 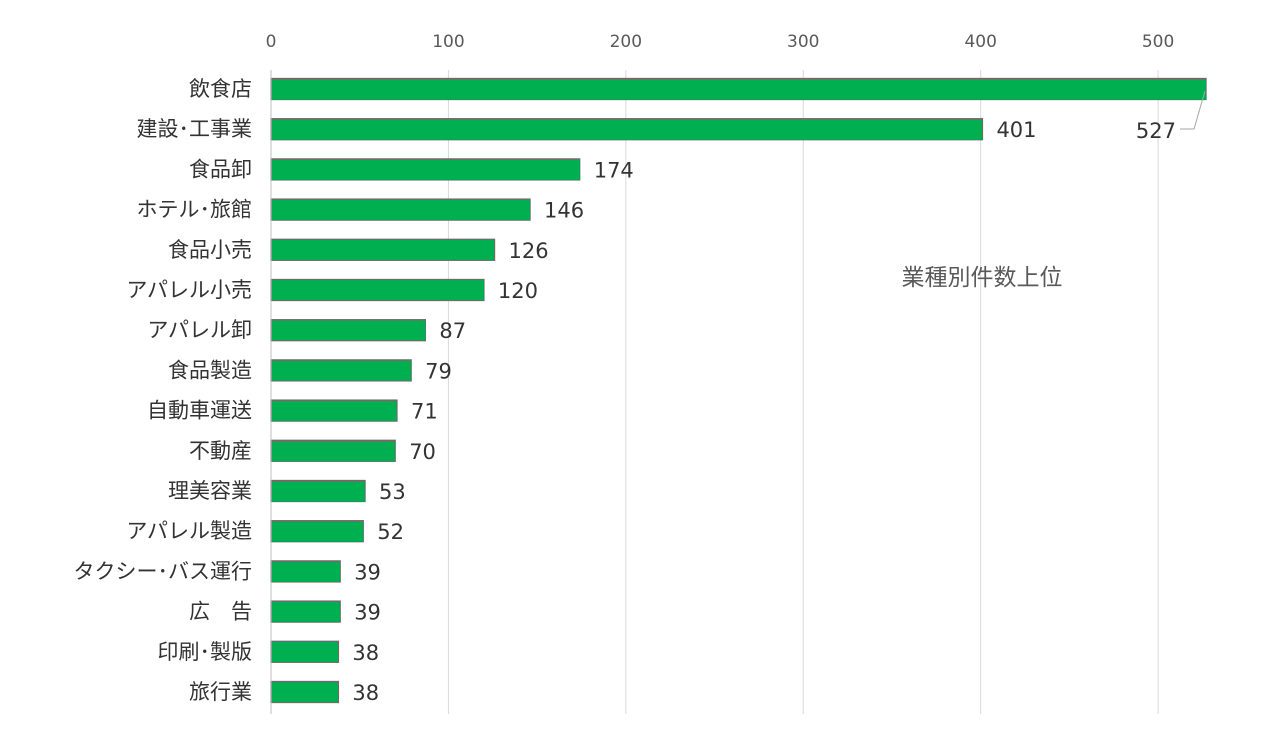 What do you see at coordinates (614, 170) in the screenshot?
I see `data-label: 174` at bounding box center [614, 170].